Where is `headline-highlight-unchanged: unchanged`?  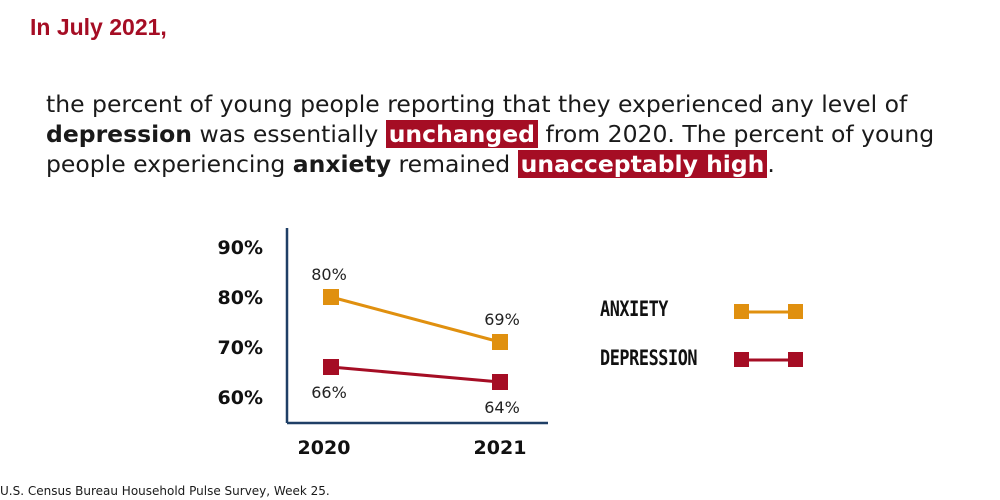
headline-highlight-unchanged: unchanged is located at coordinates (461, 134).